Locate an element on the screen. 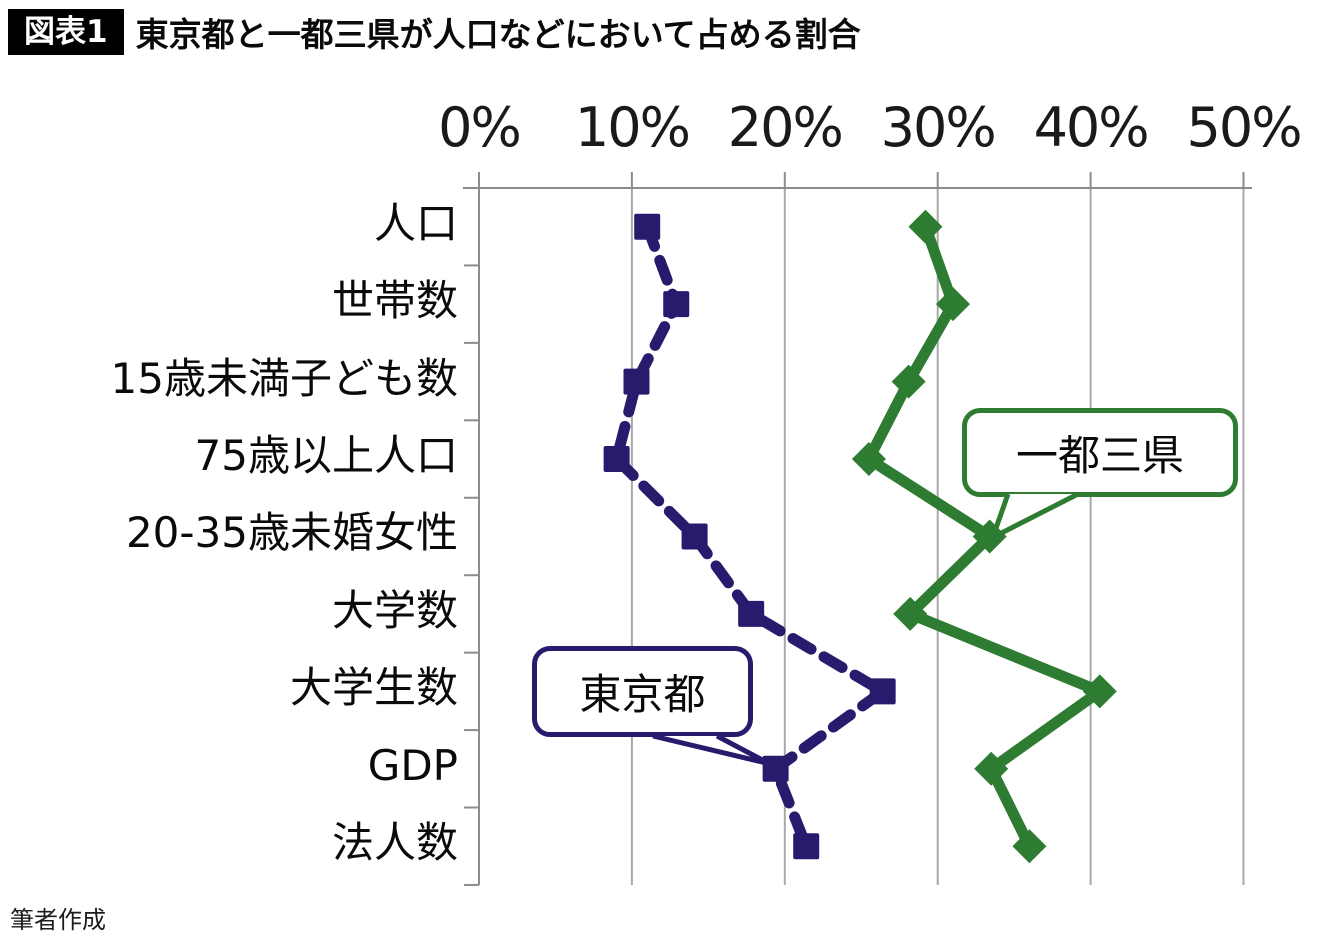 The height and width of the screenshot is (940, 1340). x-tick-label: 50% is located at coordinates (1244, 127).